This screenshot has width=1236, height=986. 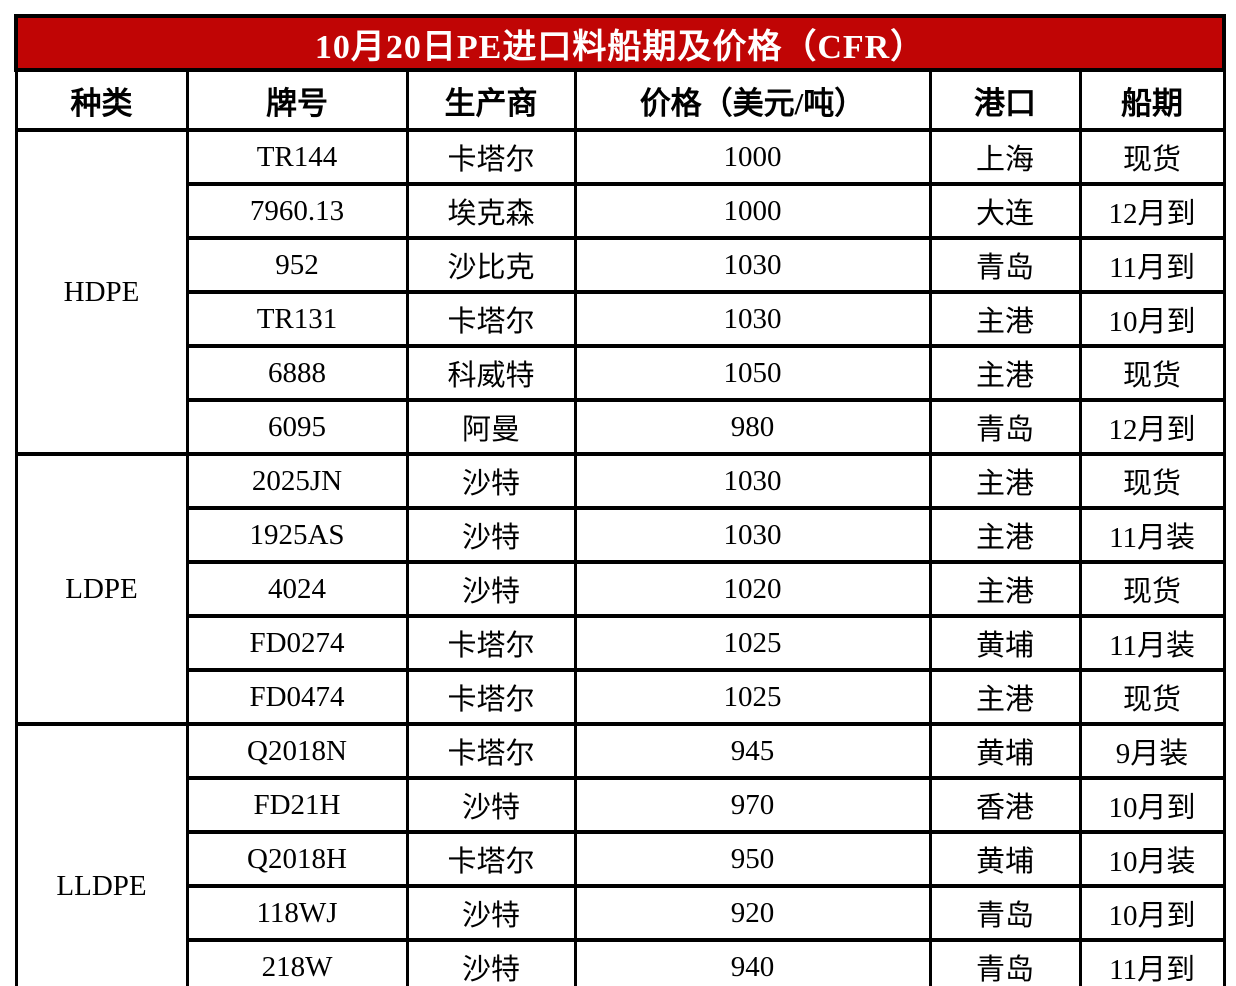 What do you see at coordinates (297, 157) in the screenshot?
I see `grade-cell: TR144` at bounding box center [297, 157].